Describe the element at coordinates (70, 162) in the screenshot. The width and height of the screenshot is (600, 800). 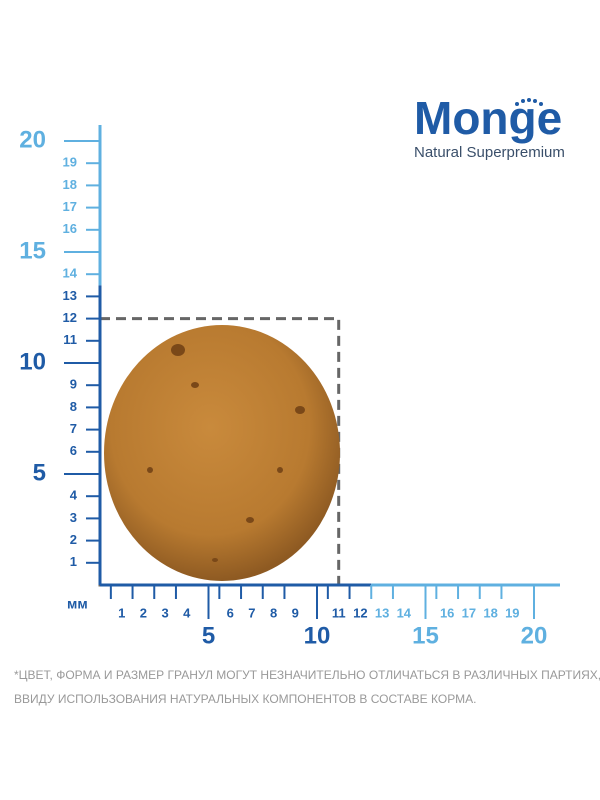
I see `y-tick-label: 19` at that location.